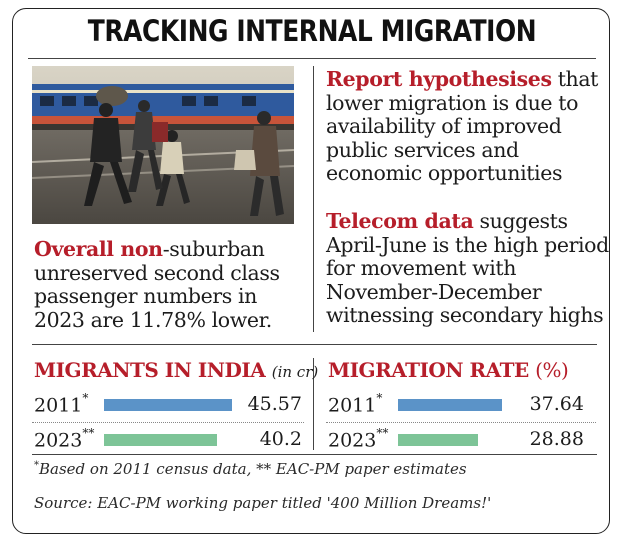 This screenshot has width=624, height=543. Describe the element at coordinates (439, 79) in the screenshot. I see `report-hypothesis-lead: Report hypothesises` at that location.